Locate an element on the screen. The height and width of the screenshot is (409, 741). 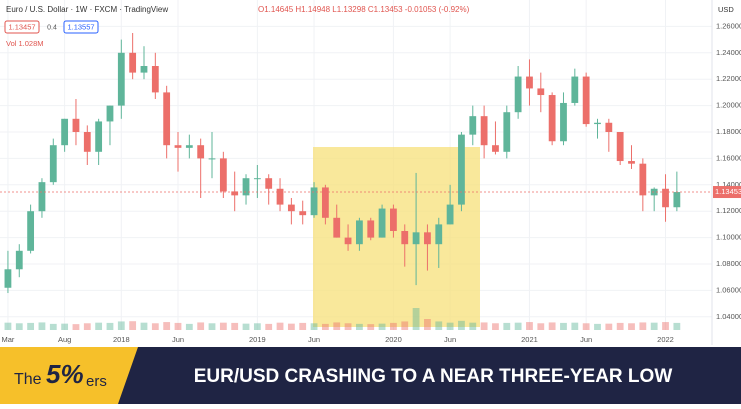
brand-5: 5% is located at coordinates (65, 374).